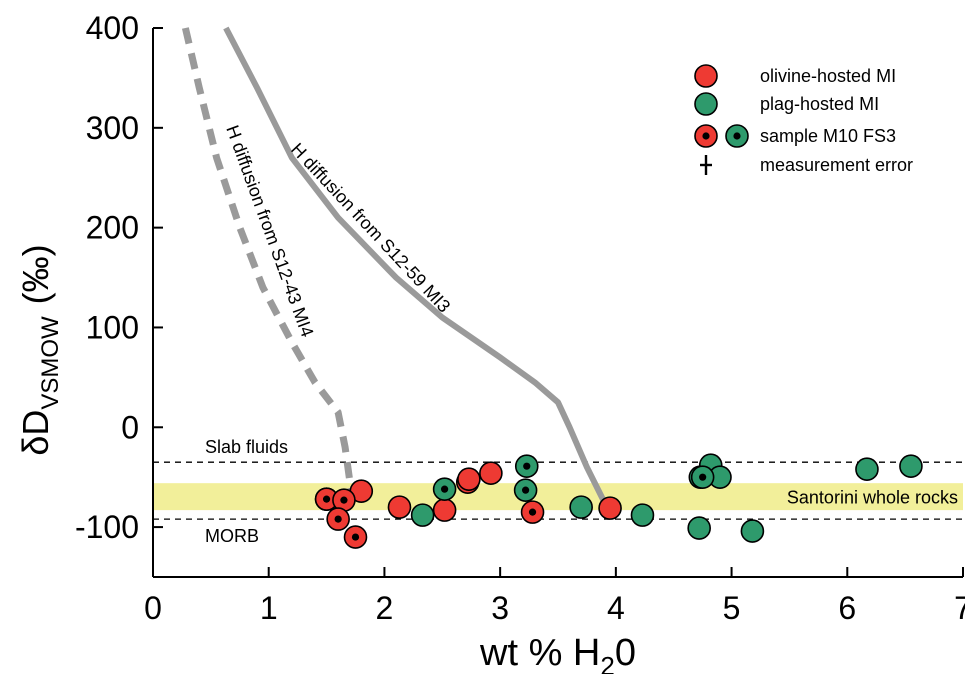  I want to click on x-axis-title-main: wt % H, so click(539, 653).